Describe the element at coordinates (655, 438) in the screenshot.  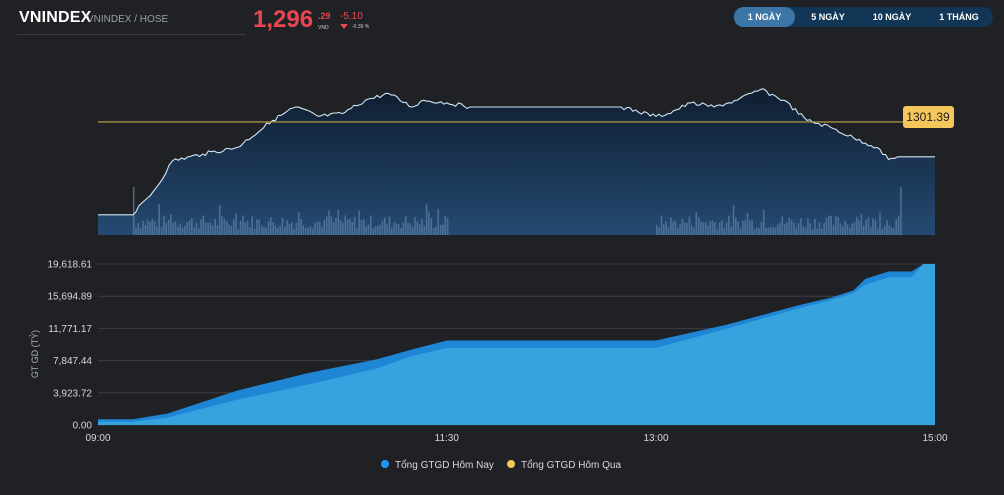
I see `x-tick-label: 13:00` at that location.